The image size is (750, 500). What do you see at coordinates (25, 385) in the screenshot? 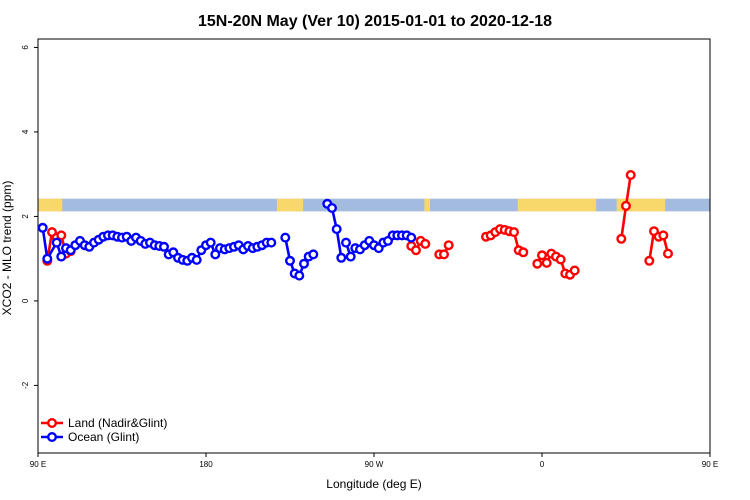
I see `y-tick-label: -2` at bounding box center [25, 385].